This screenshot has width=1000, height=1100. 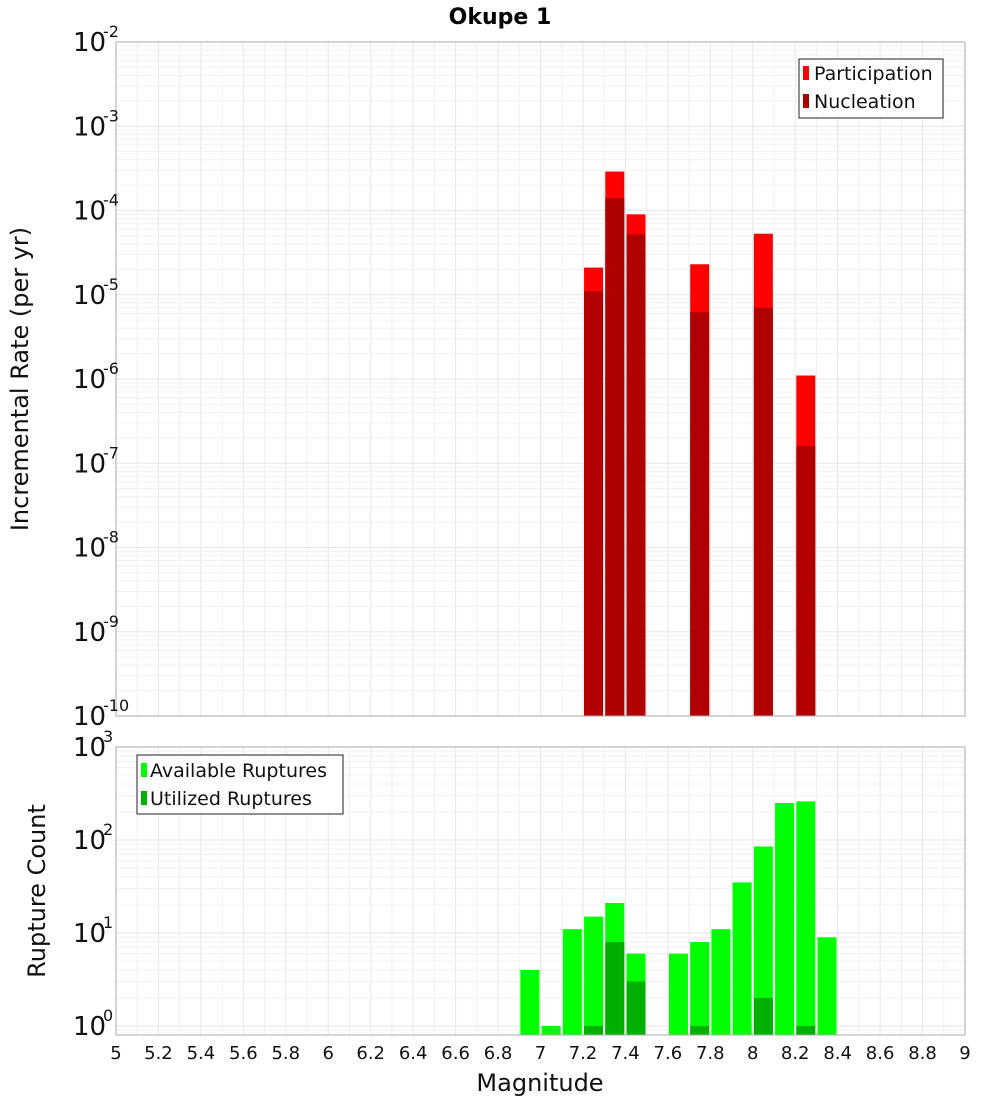 I want to click on x-axis-label: Magnitude, so click(x=539, y=1083).